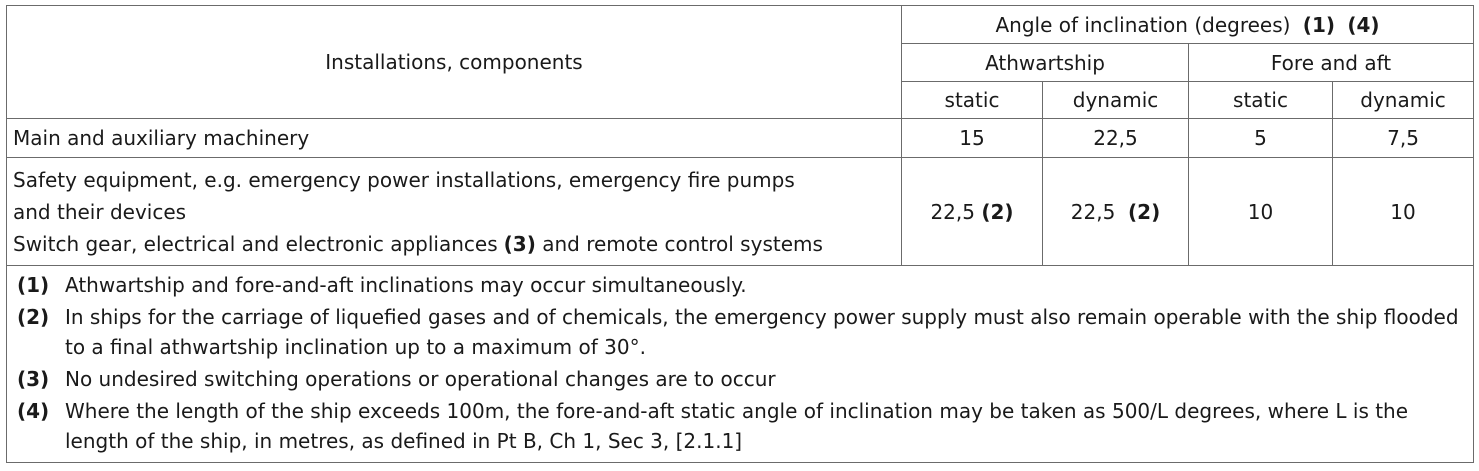 Image resolution: width=1479 pixels, height=471 pixels. What do you see at coordinates (1045, 62) in the screenshot?
I see `athwartship-header: Athwartship` at bounding box center [1045, 62].